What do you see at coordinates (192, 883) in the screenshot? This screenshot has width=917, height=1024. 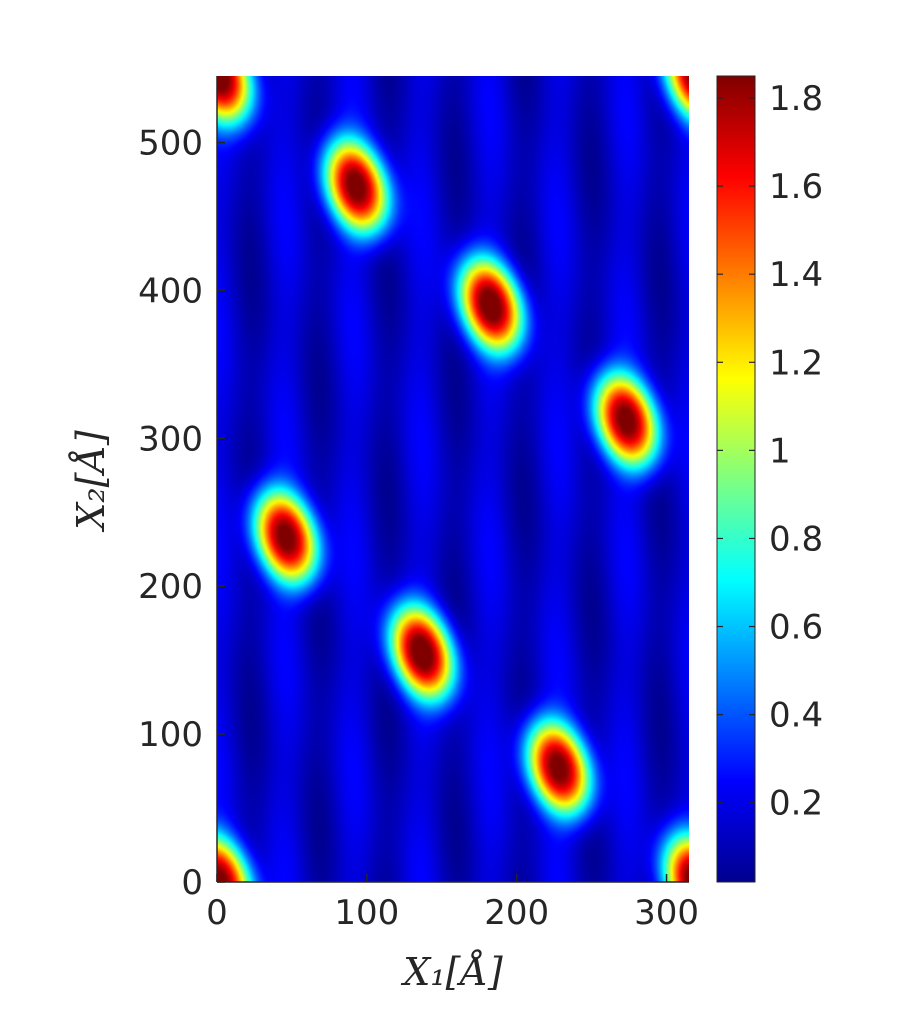 I see `y-tick-label: 0` at bounding box center [192, 883].